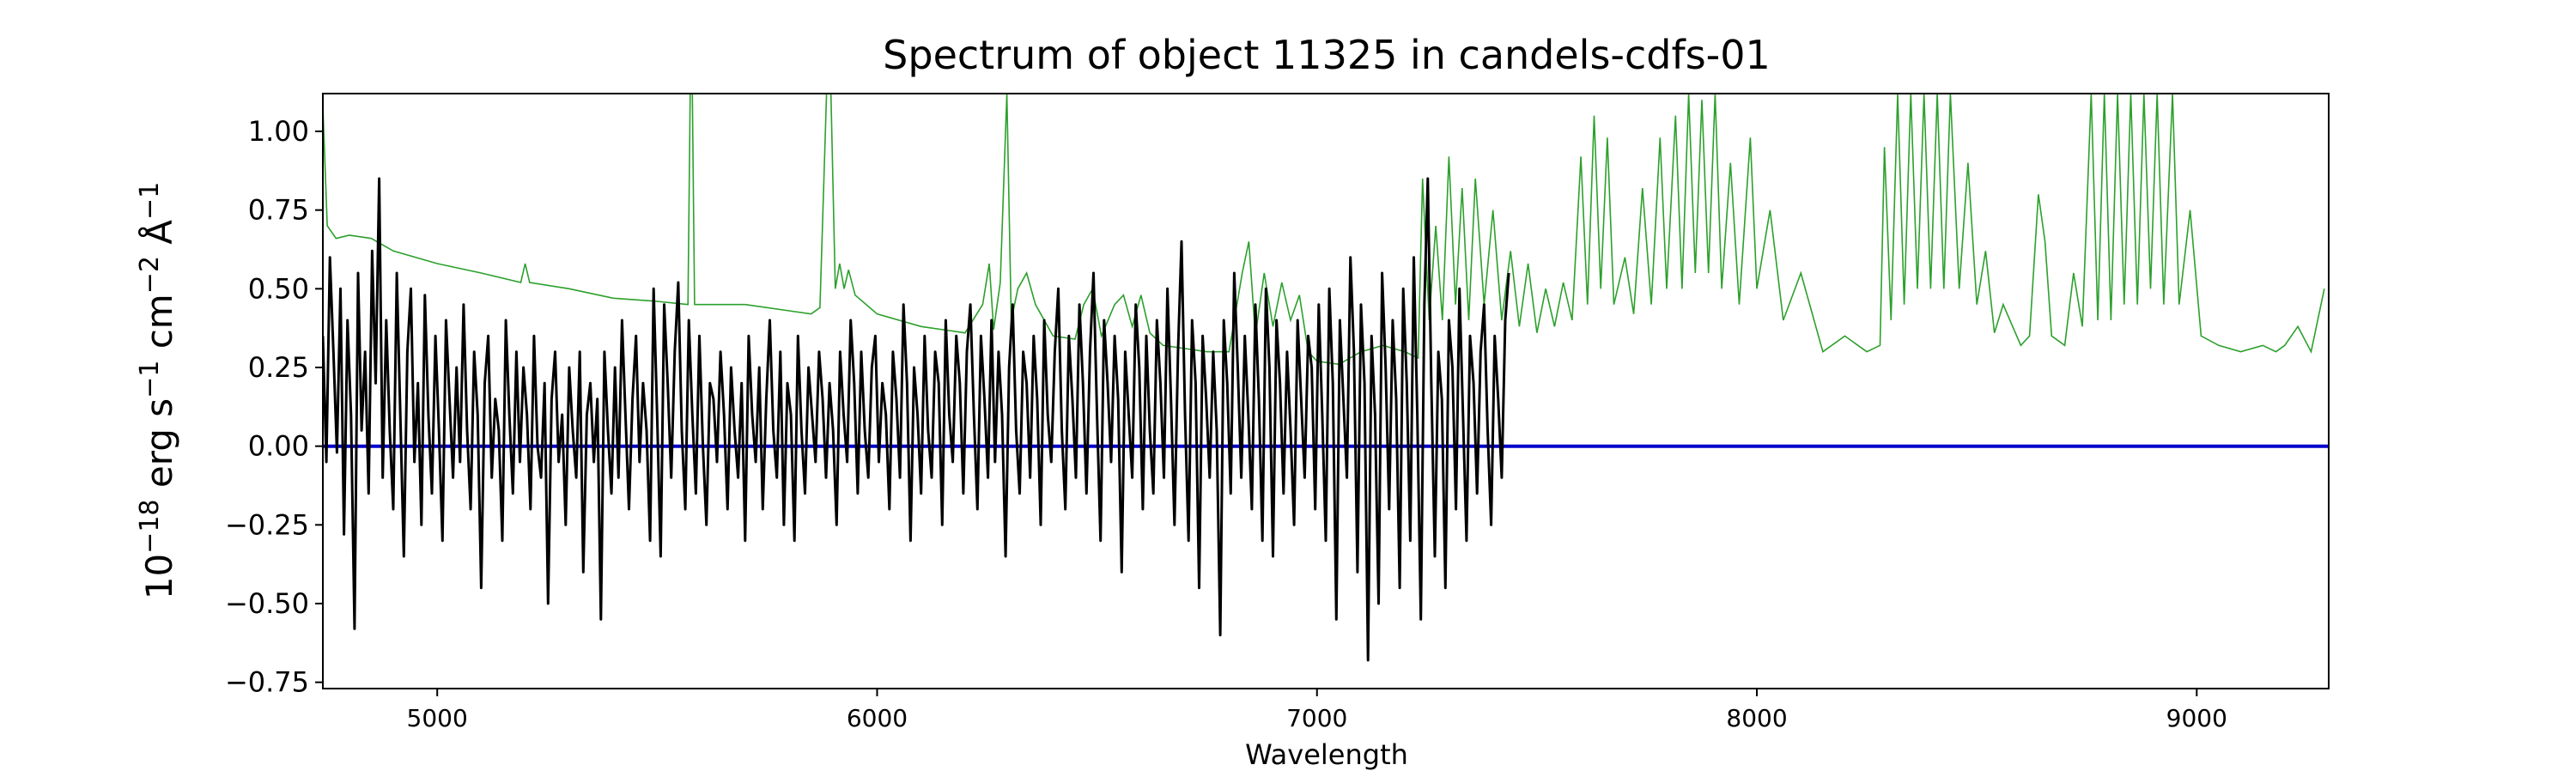  What do you see at coordinates (1316, 718) in the screenshot?
I see `x-tick-label: 7000` at bounding box center [1316, 718].